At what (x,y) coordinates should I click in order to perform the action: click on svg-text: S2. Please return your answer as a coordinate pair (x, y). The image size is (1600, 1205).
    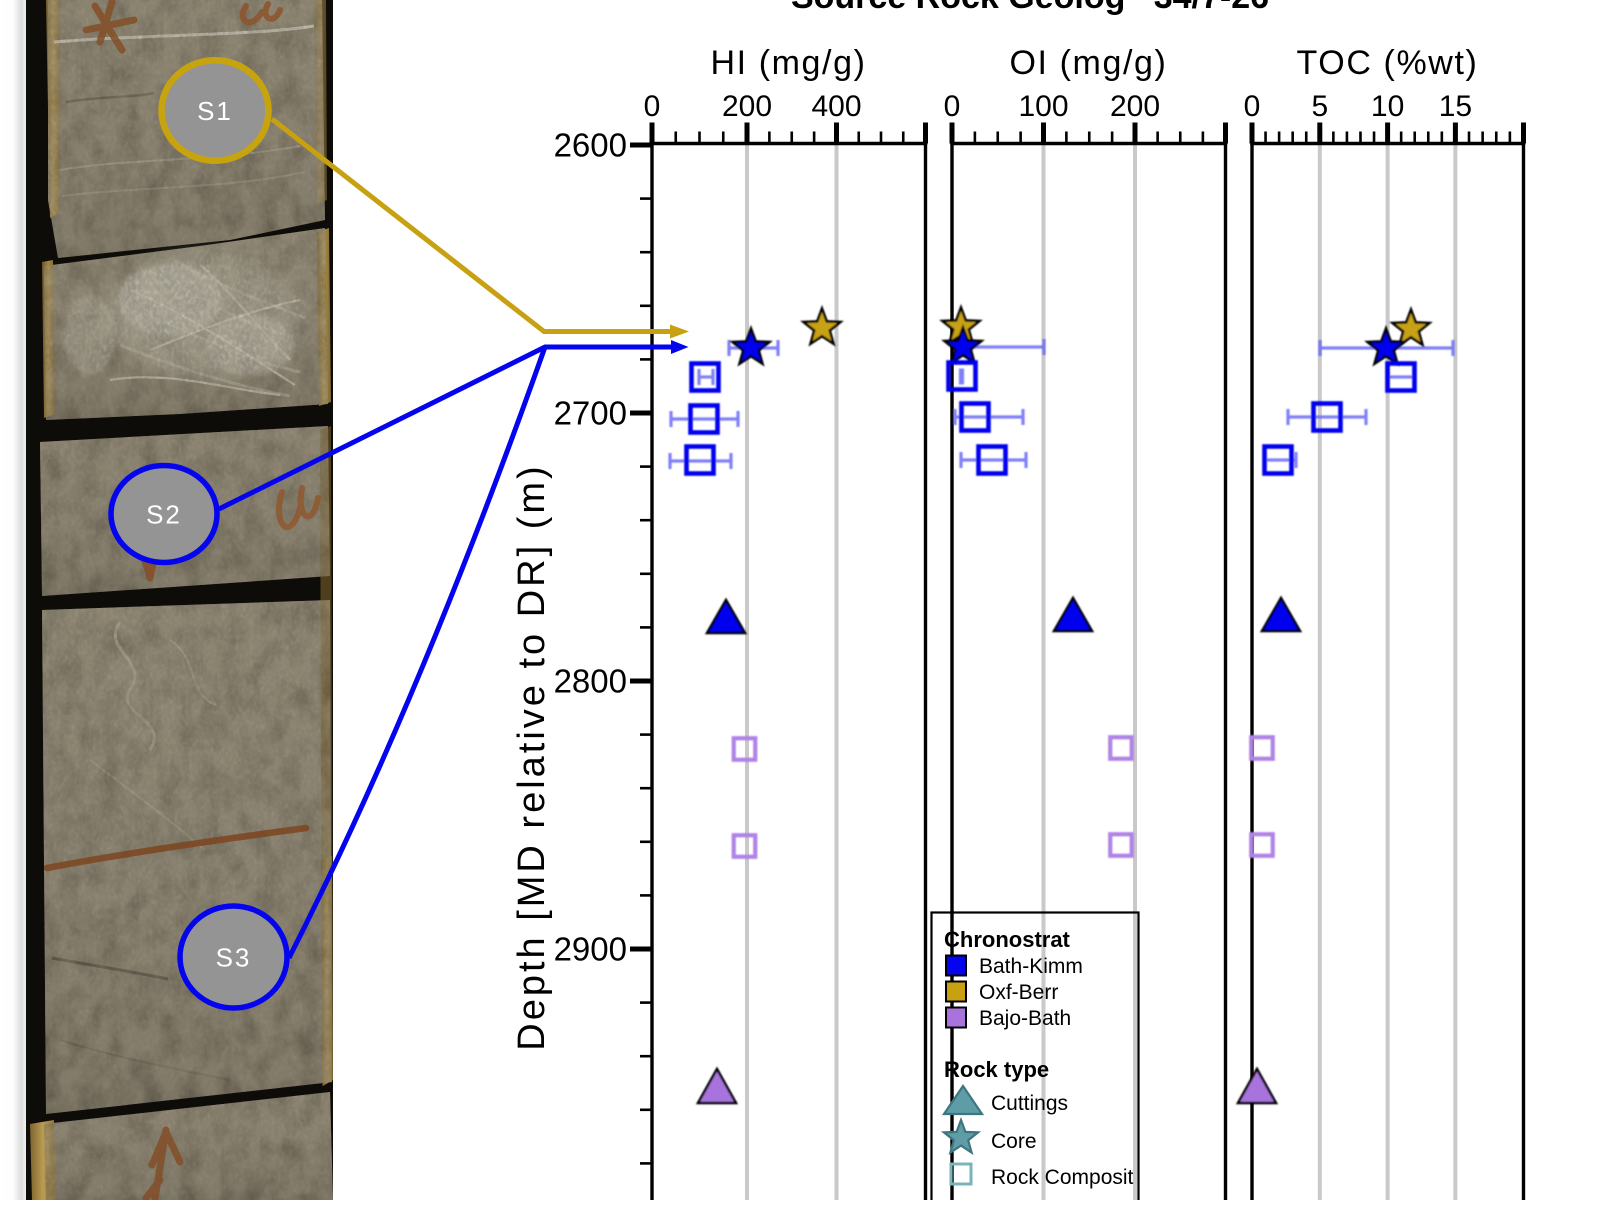
    Looking at the image, I should click on (164, 515).